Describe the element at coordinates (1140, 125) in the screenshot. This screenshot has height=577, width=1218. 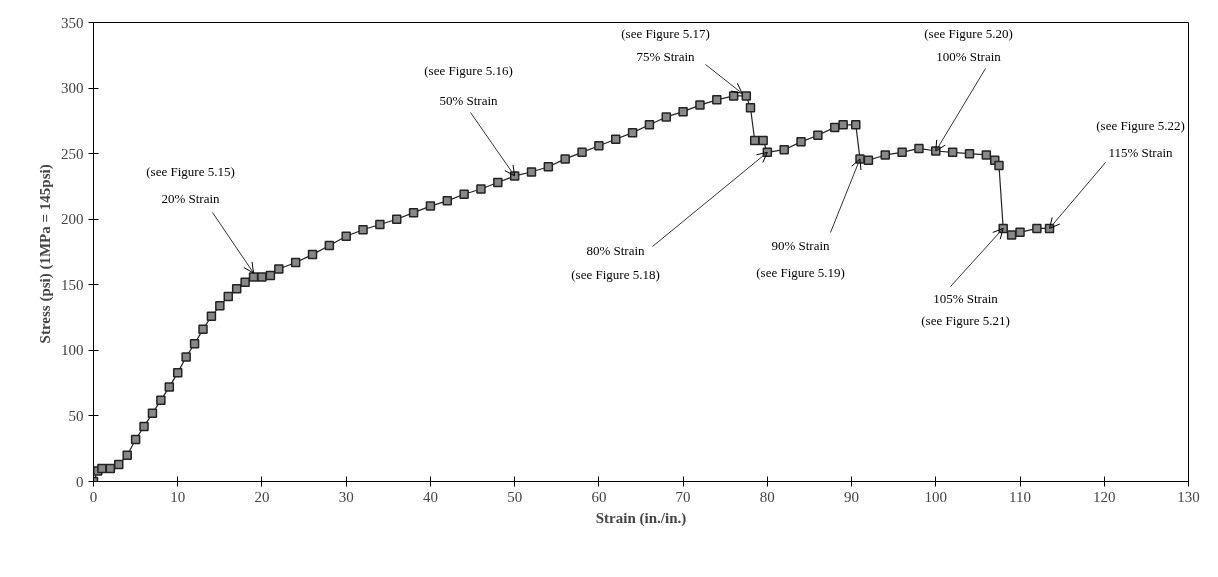
I see `annotation: (see Figure 5.22)` at that location.